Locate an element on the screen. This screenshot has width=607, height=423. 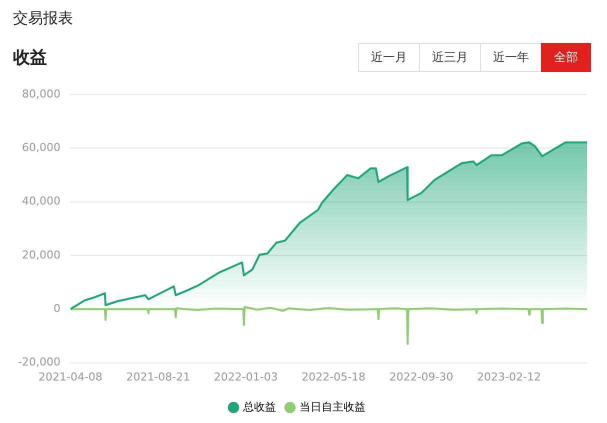
text: 近三月 is located at coordinates (450, 57).